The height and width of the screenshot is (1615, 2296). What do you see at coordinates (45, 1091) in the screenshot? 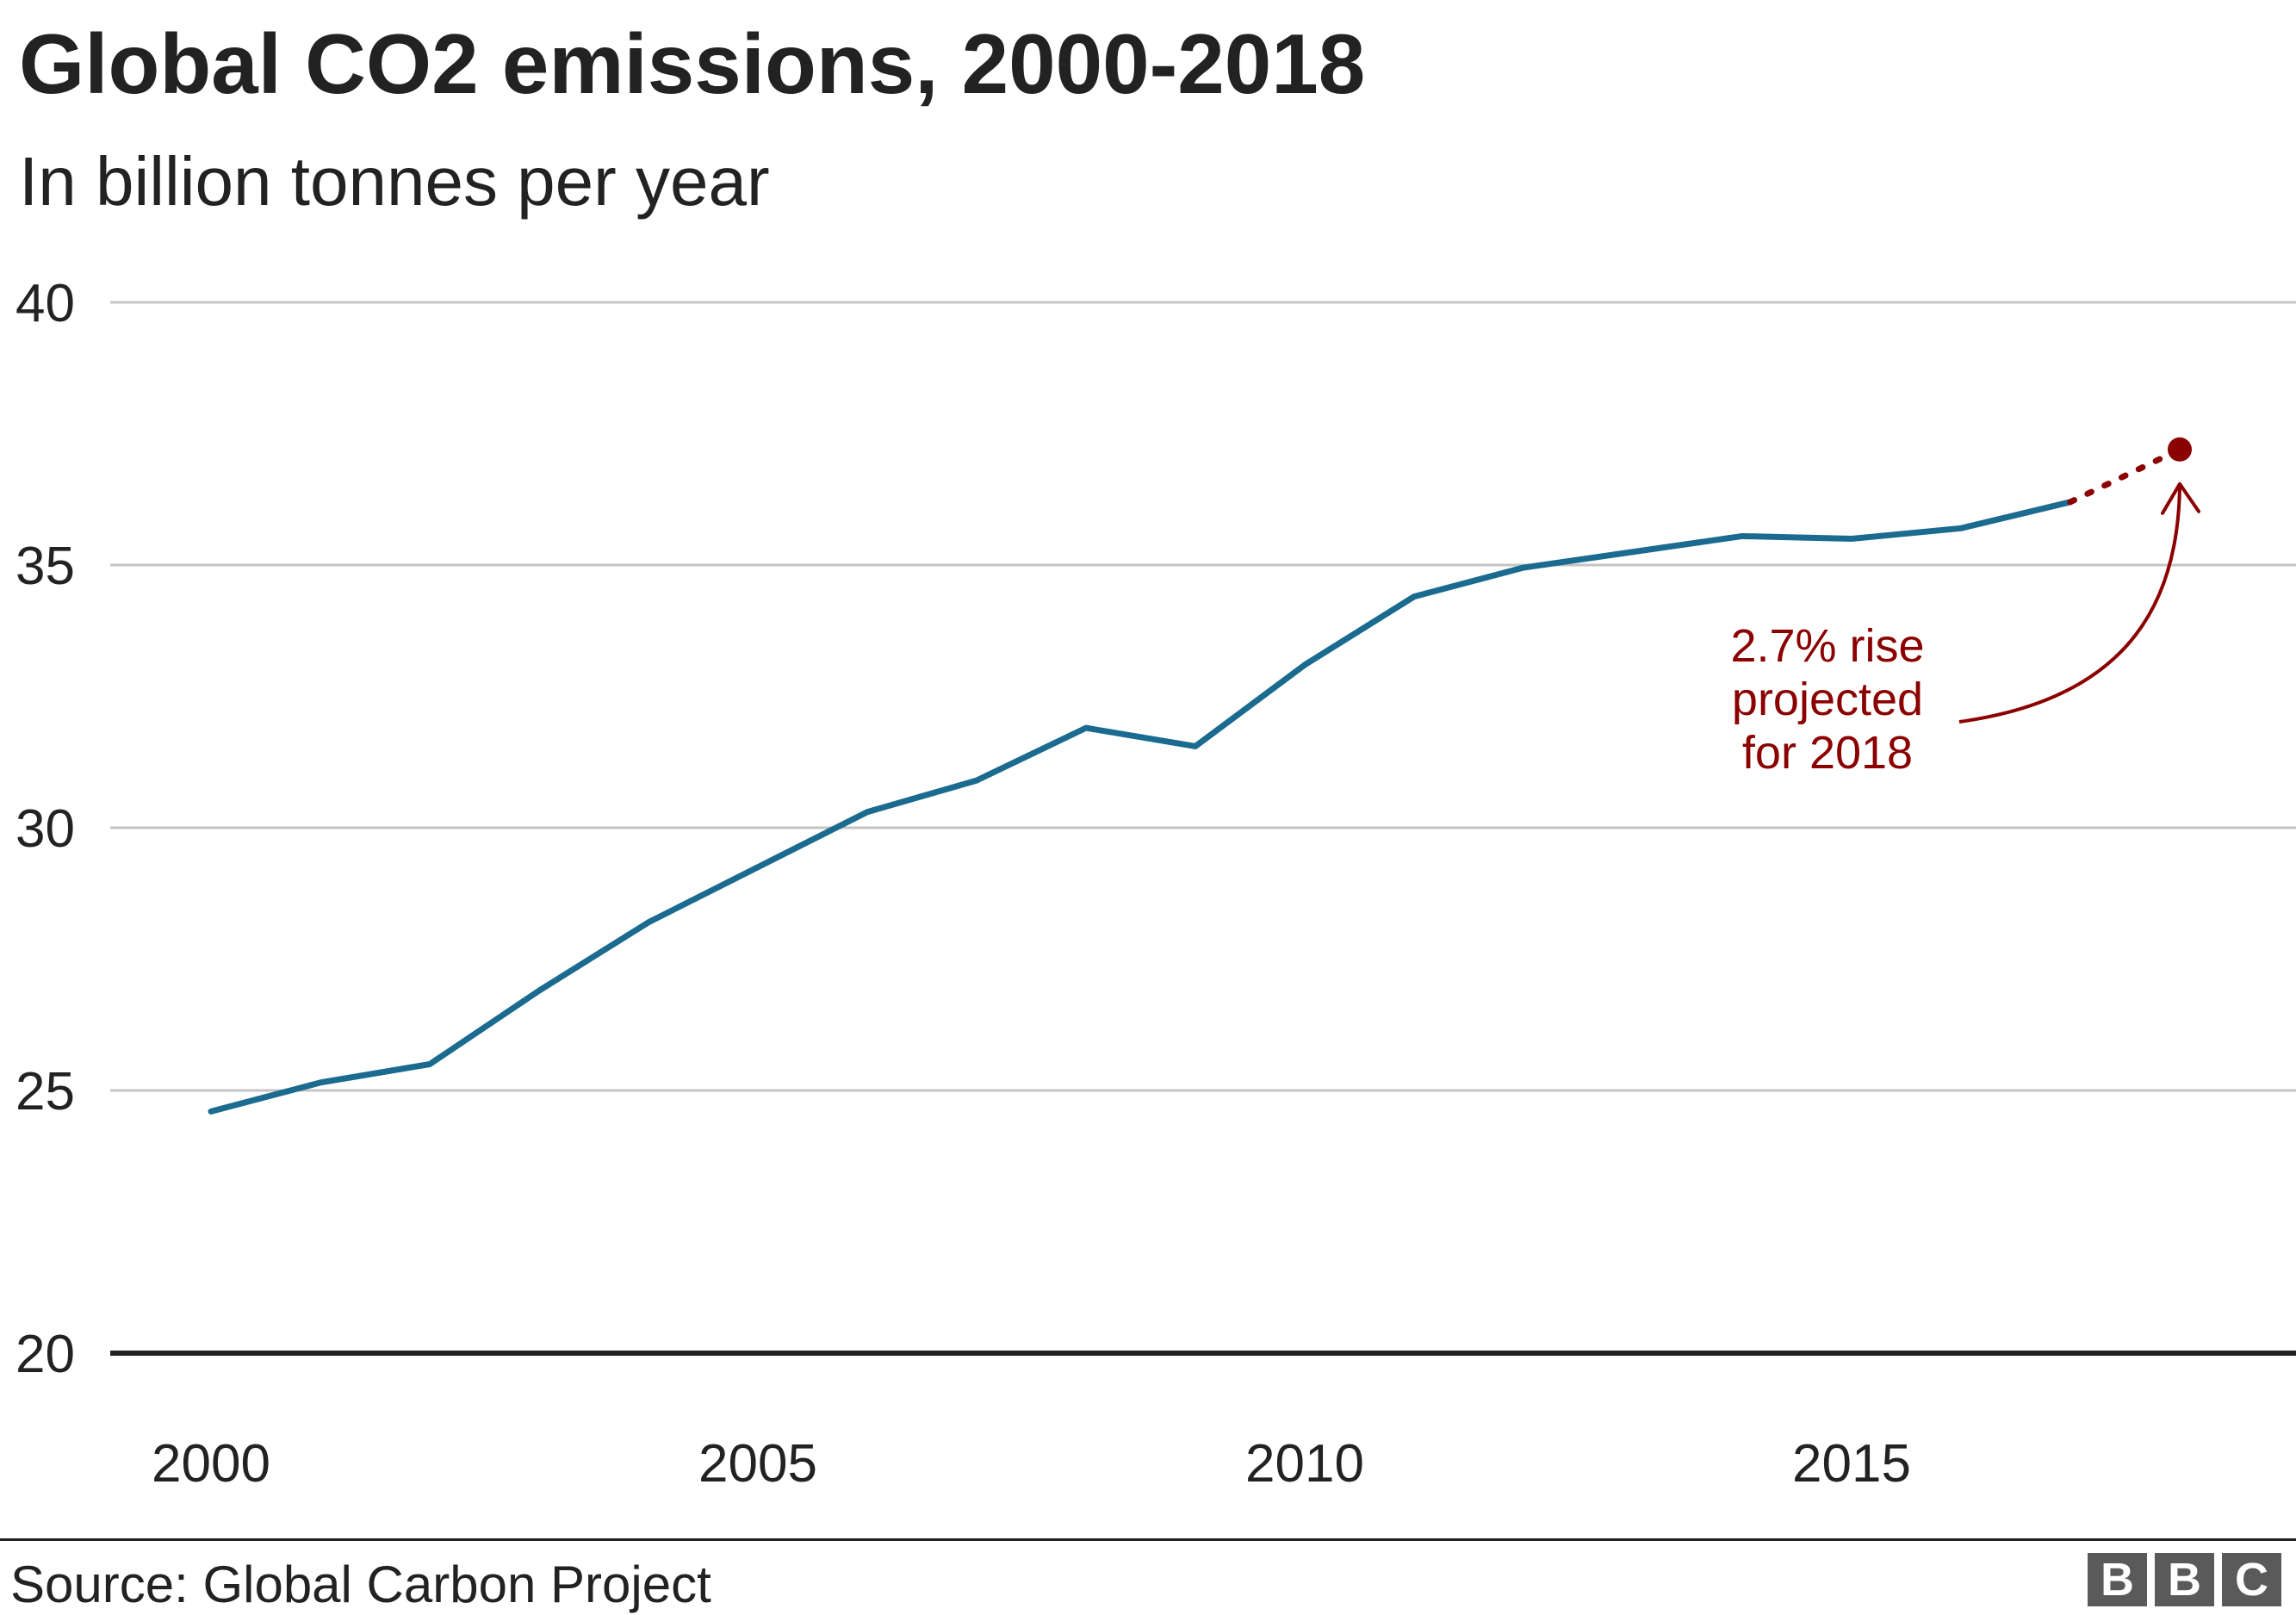
I see `y-tick-label: 25` at bounding box center [45, 1091].